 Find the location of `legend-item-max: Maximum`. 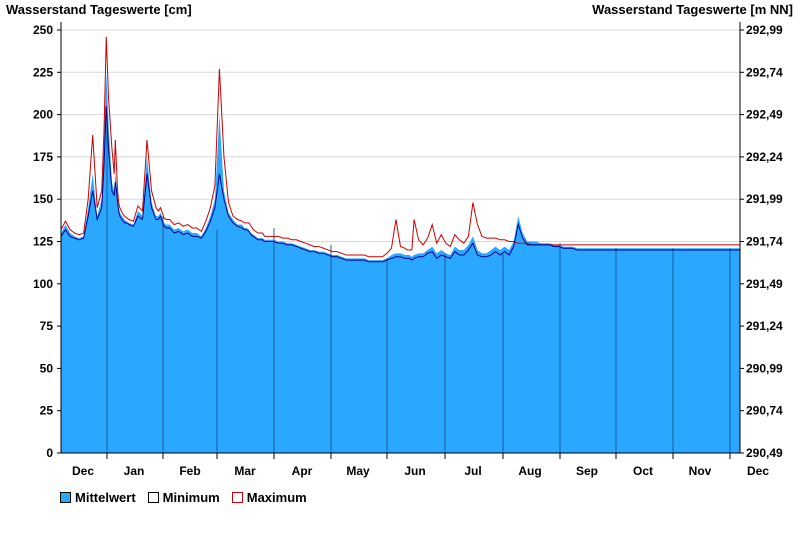

legend-item-max: Maximum is located at coordinates (269, 497).